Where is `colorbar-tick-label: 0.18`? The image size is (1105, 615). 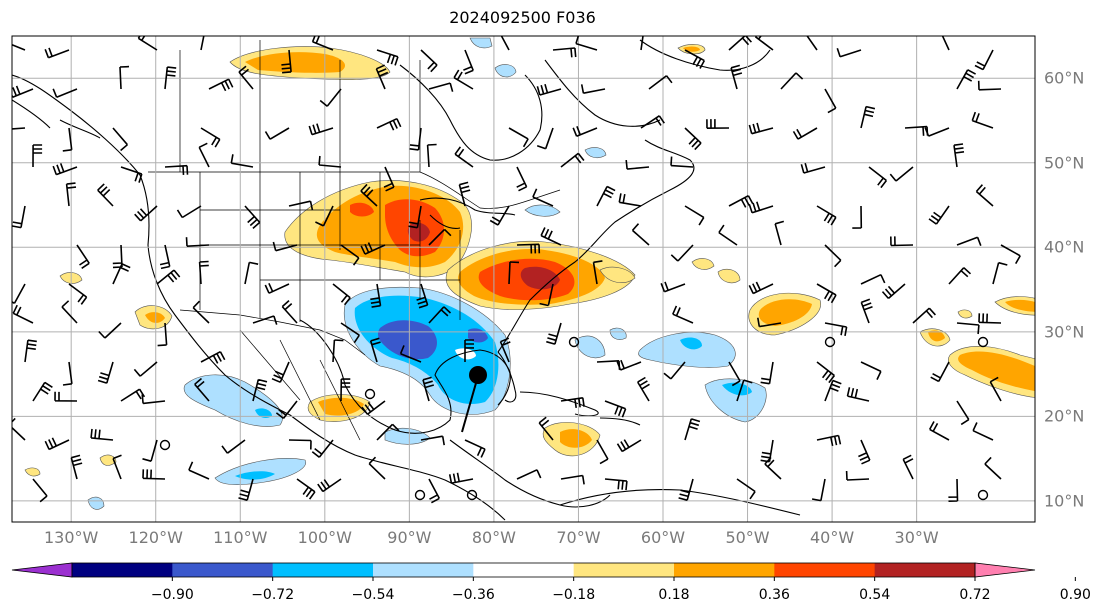 colorbar-tick-label: 0.18 is located at coordinates (674, 595).